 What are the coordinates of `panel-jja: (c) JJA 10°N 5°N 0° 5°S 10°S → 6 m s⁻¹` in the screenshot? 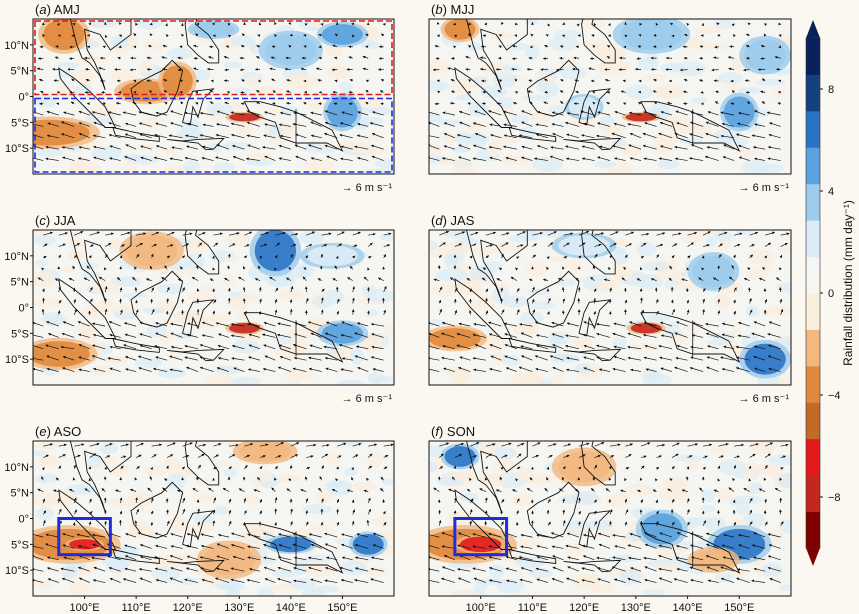 It's located at (199, 309).